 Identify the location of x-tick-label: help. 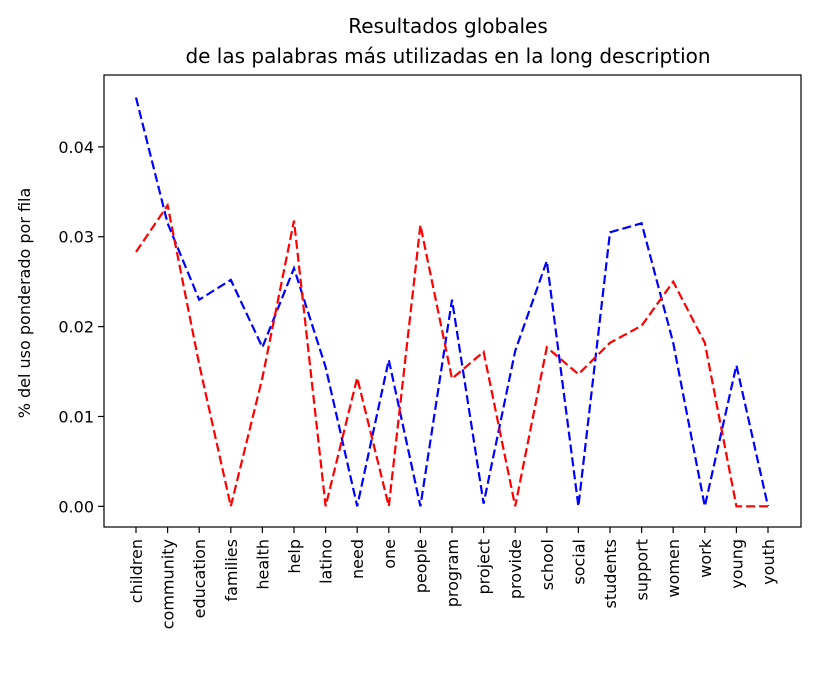
(294, 556).